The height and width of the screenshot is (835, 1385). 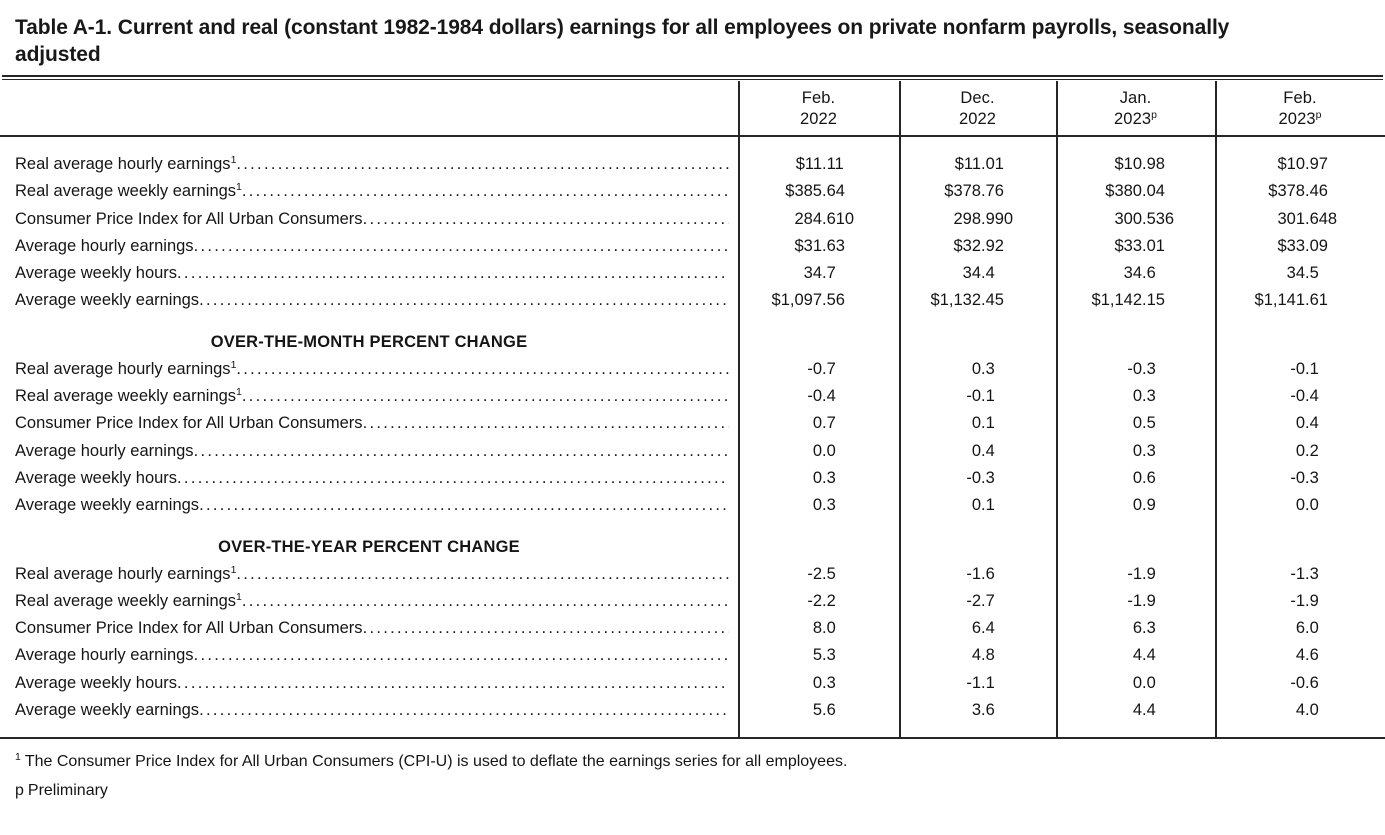 What do you see at coordinates (973, 600) in the screenshot?
I see `value-int: -2` at bounding box center [973, 600].